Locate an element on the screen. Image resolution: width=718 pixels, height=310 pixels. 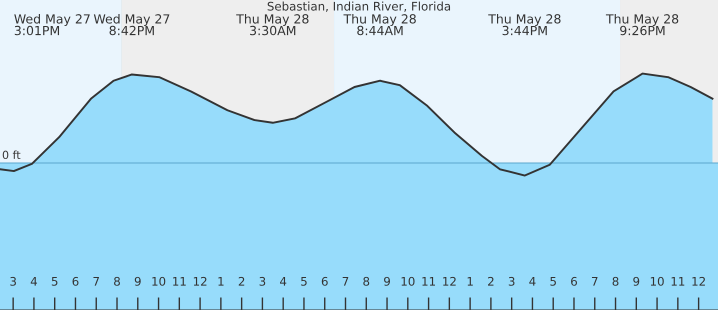
text: Thu May 28 3:44PM is located at coordinates (524, 25).